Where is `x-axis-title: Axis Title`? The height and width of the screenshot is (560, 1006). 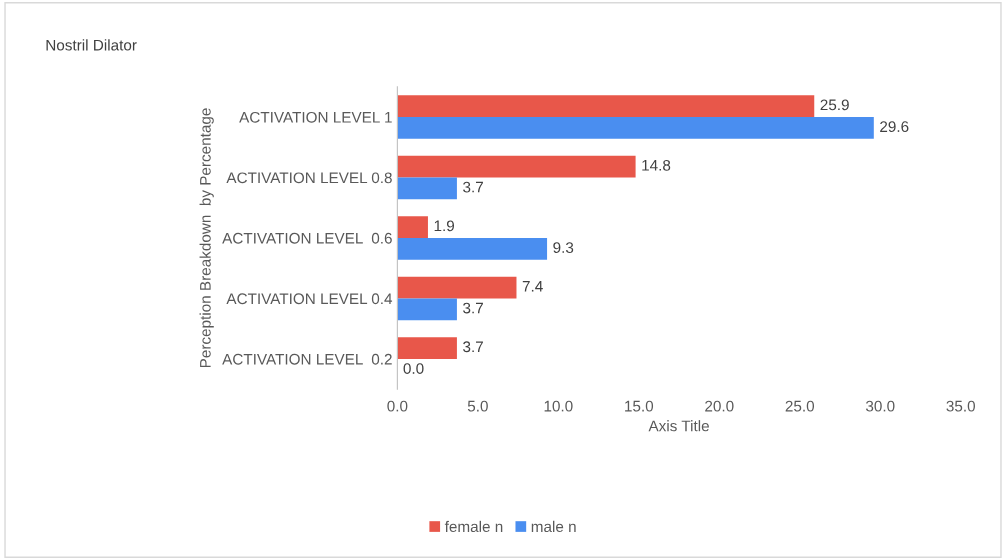
x-axis-title: Axis Title is located at coordinates (678, 426).